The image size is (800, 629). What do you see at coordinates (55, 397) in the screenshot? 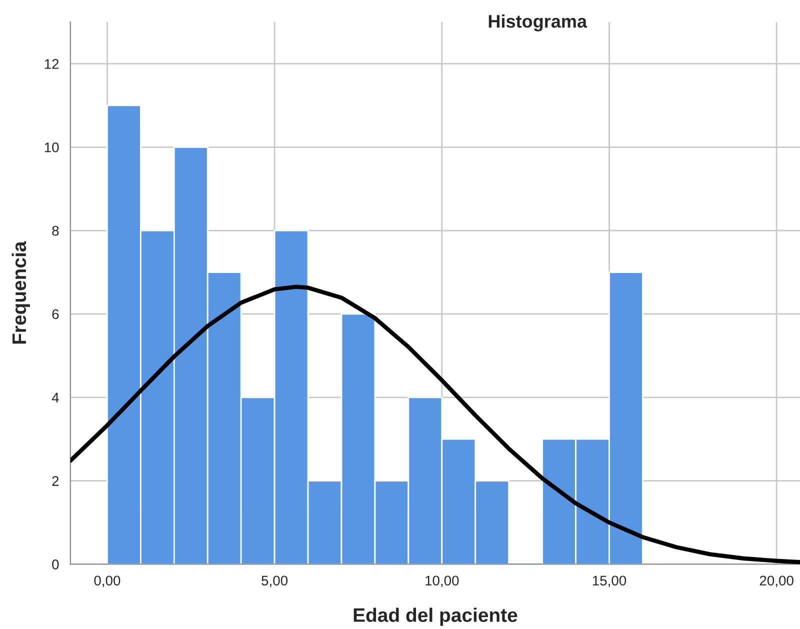
I see `y-tick-label: 4` at bounding box center [55, 397].